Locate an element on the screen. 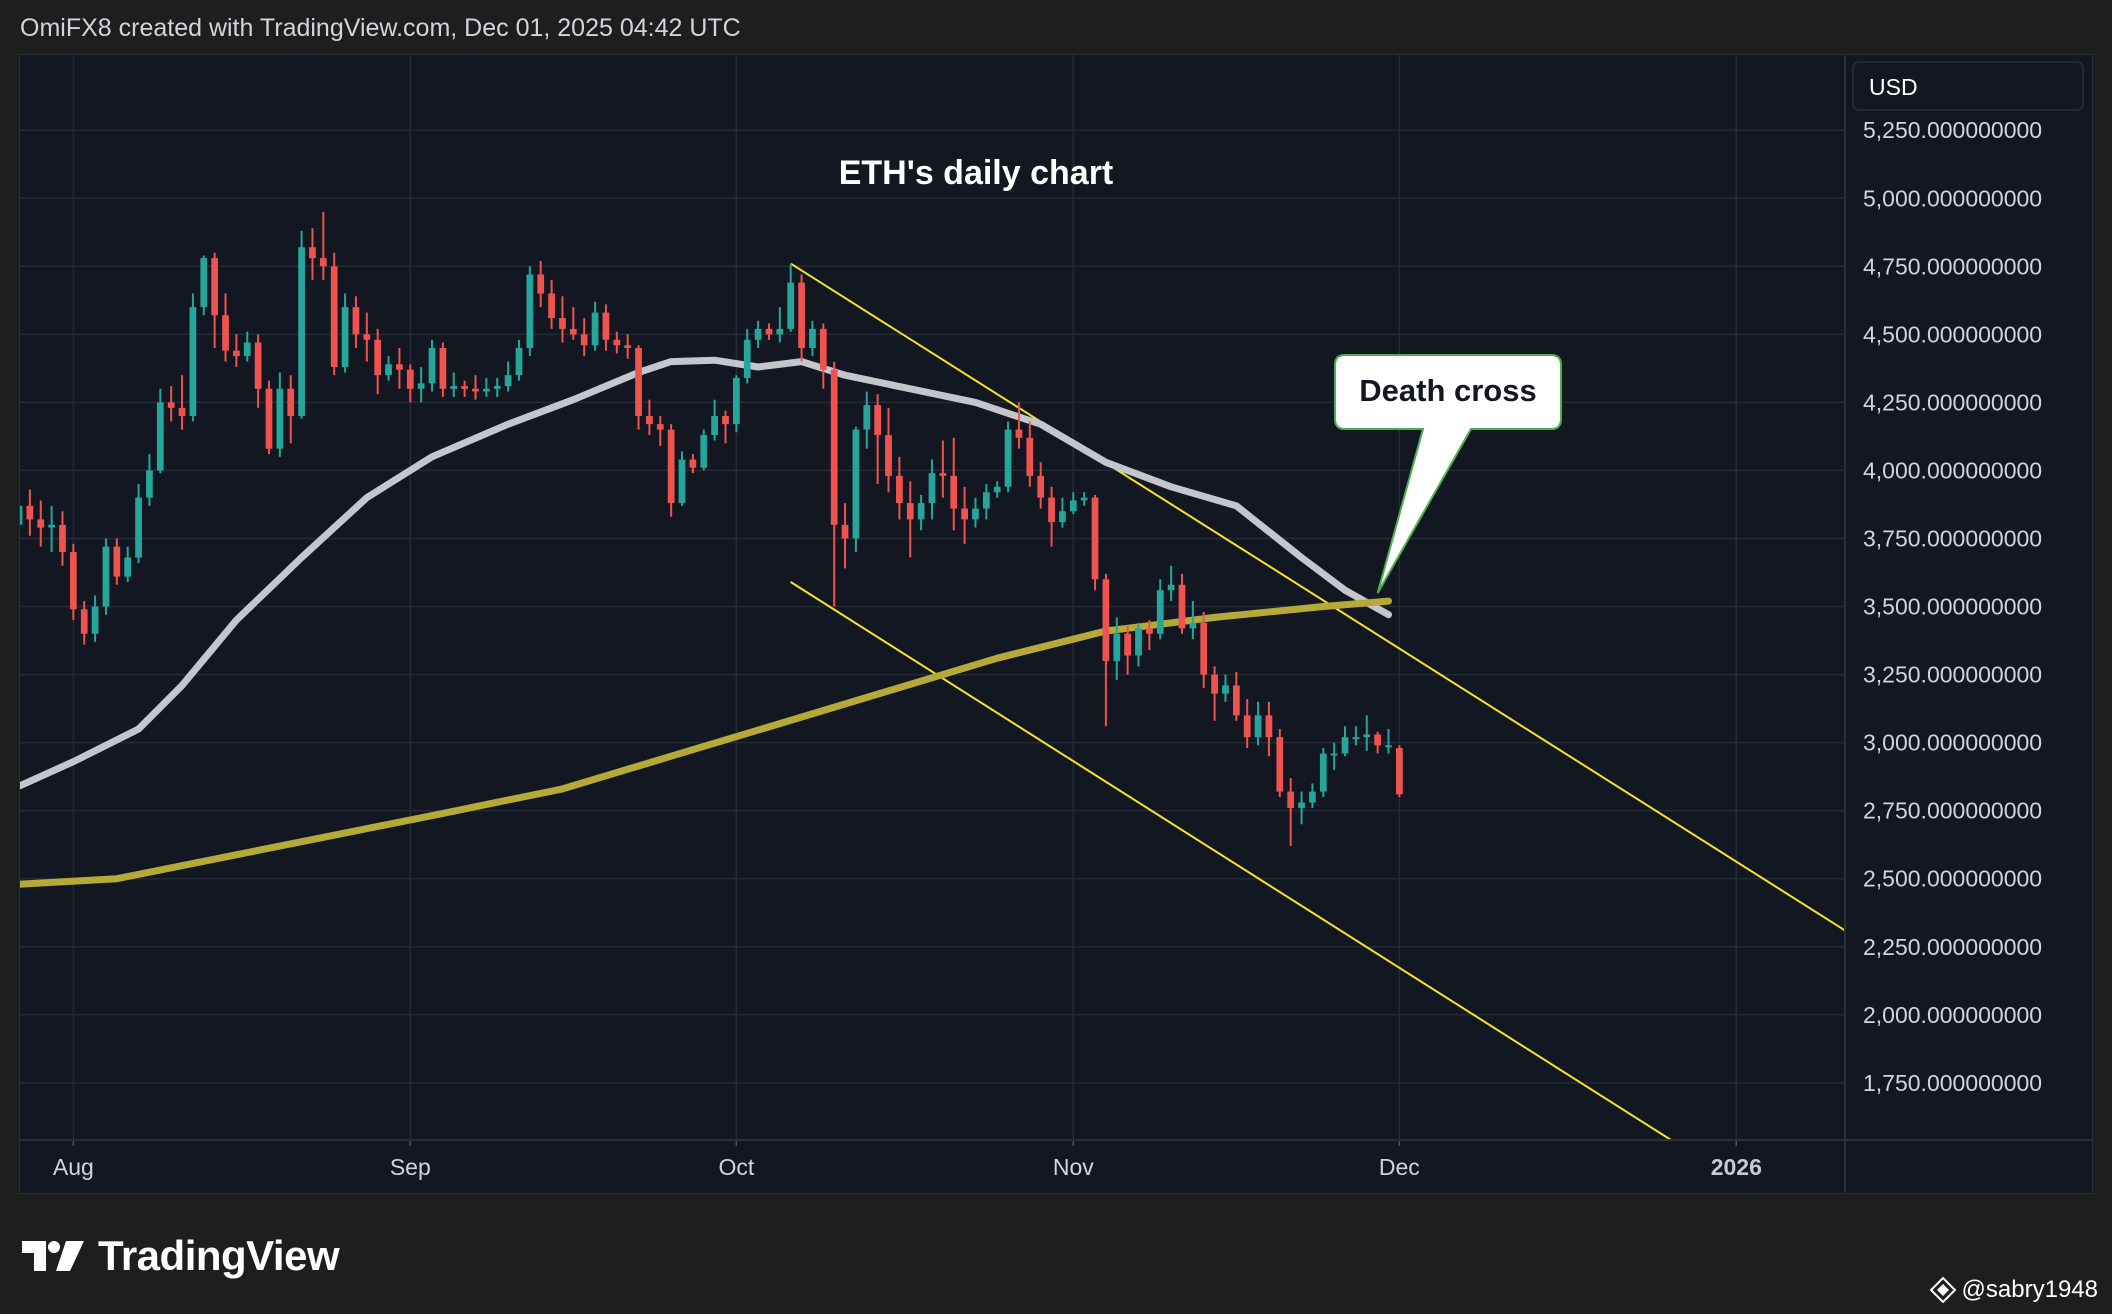 The height and width of the screenshot is (1314, 2112). y-tick-label: 3,250.000000000 is located at coordinates (1952, 675).